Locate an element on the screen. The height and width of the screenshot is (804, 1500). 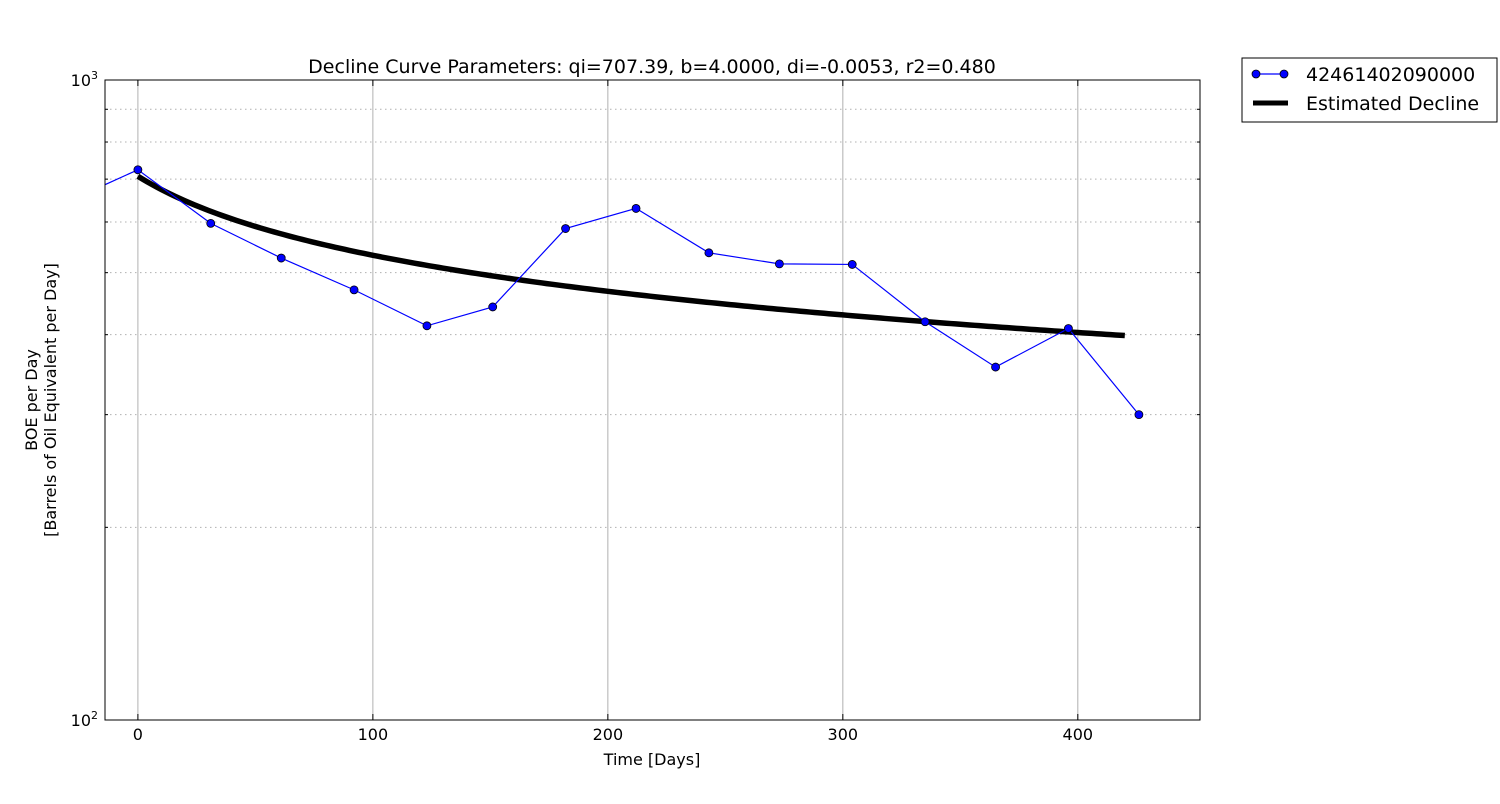
legend-label-decline: Estimated Decline is located at coordinates (1392, 104).